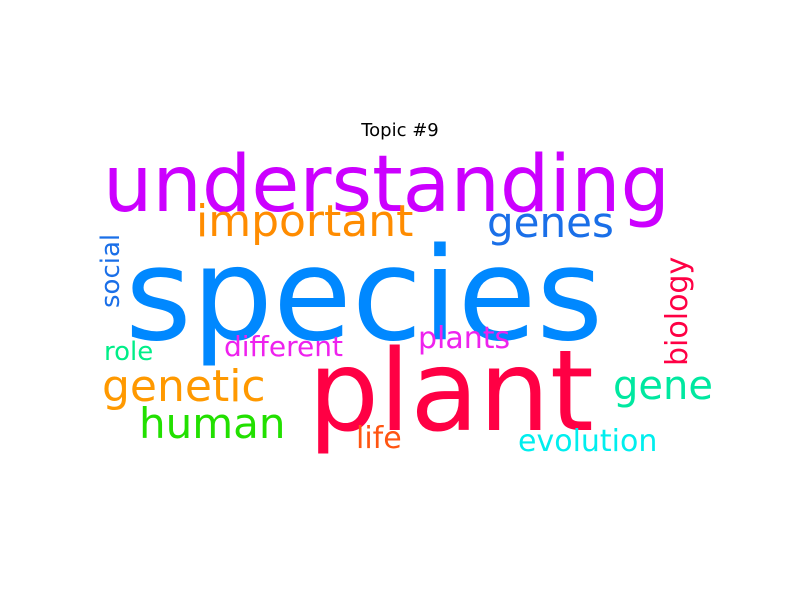  Describe the element at coordinates (379, 438) in the screenshot. I see `word-life: life` at that location.